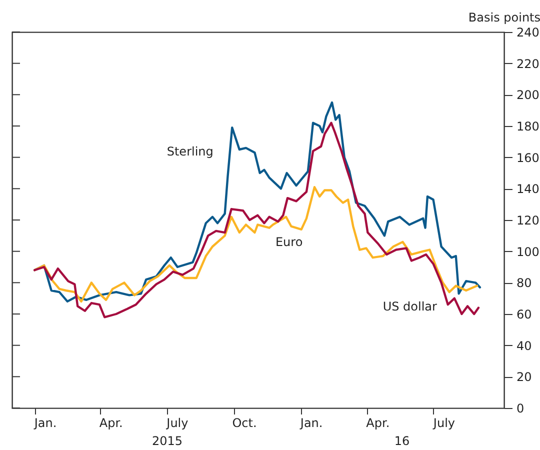 This screenshot has height=450, width=540. I want to click on y-tick-label: 20, so click(524, 377).